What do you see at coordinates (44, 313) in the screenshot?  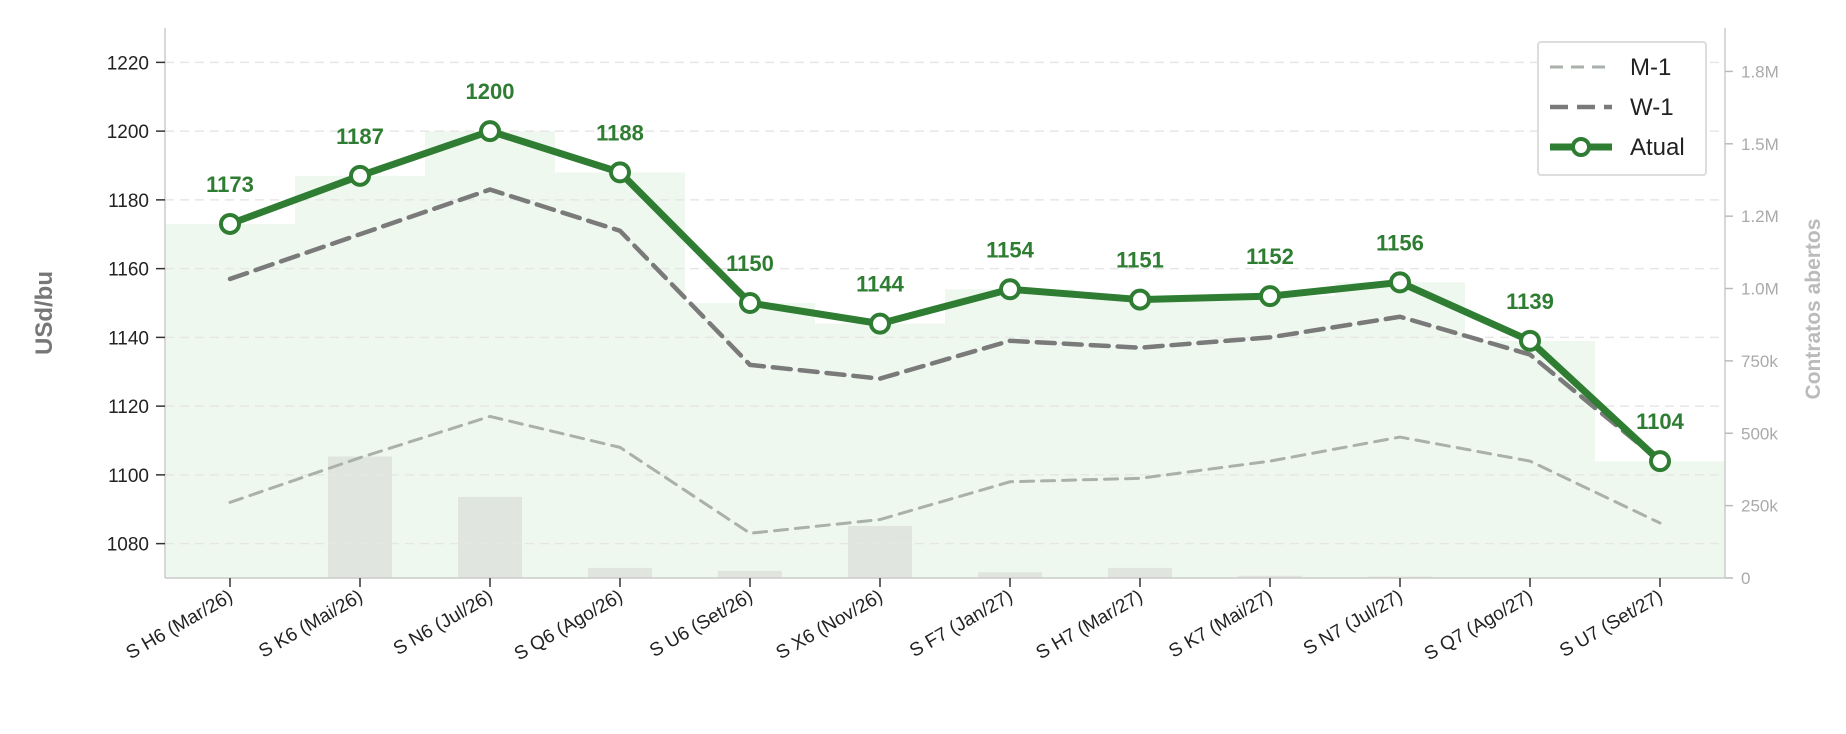 I see `y-axis-title: USd/bu` at bounding box center [44, 313].